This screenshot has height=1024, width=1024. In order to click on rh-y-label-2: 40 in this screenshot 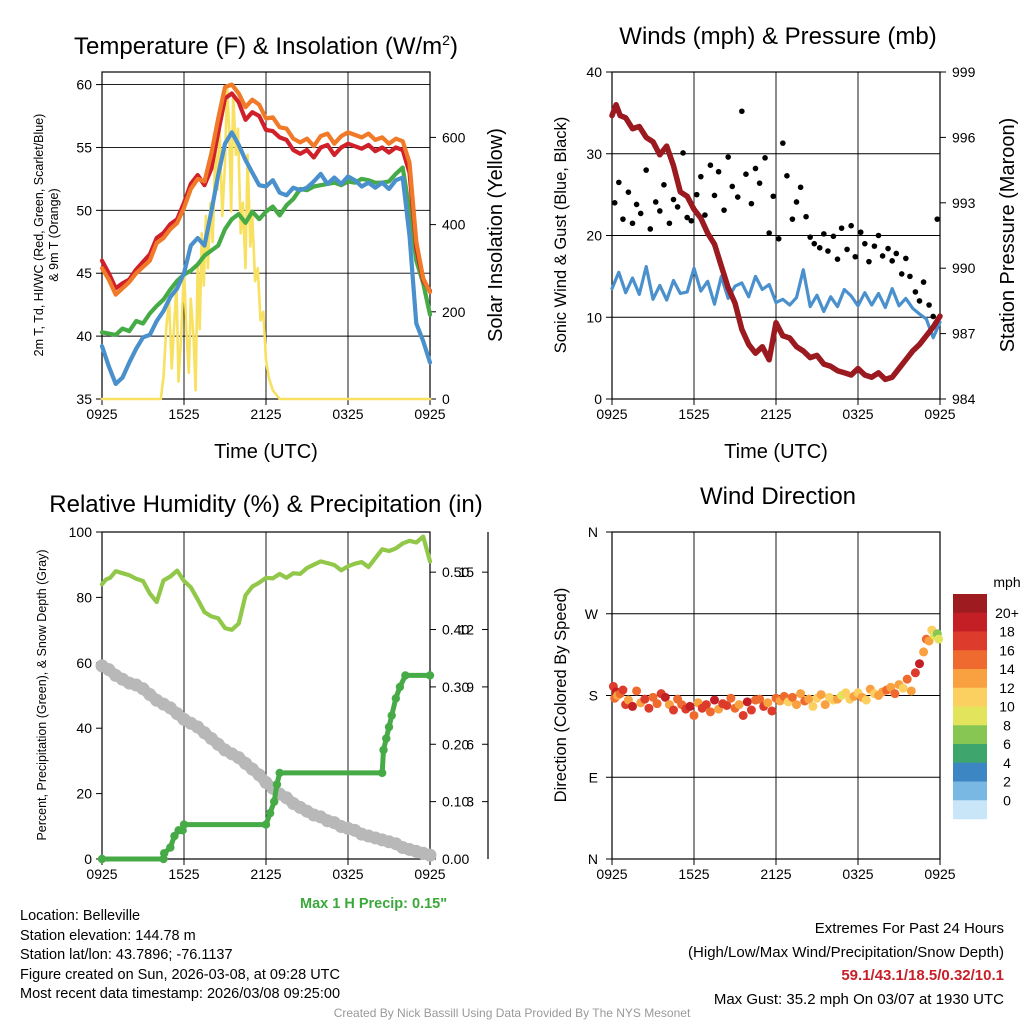, I will do `click(84, 728)`.